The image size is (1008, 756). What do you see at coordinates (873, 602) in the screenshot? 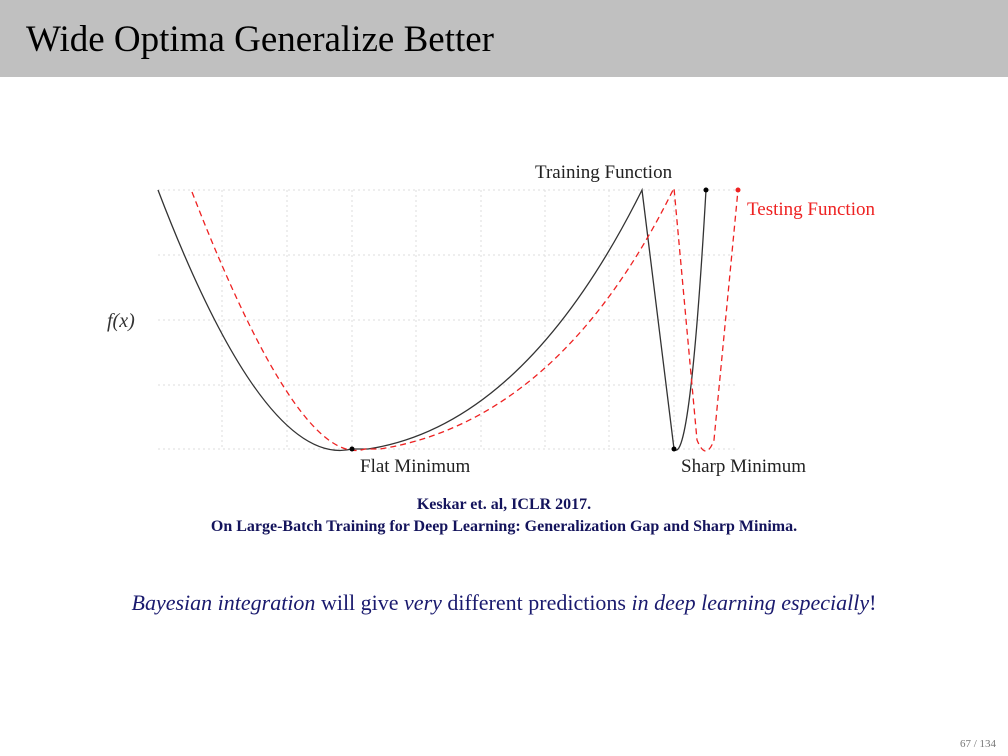
I see `statement-part: !` at bounding box center [873, 602].